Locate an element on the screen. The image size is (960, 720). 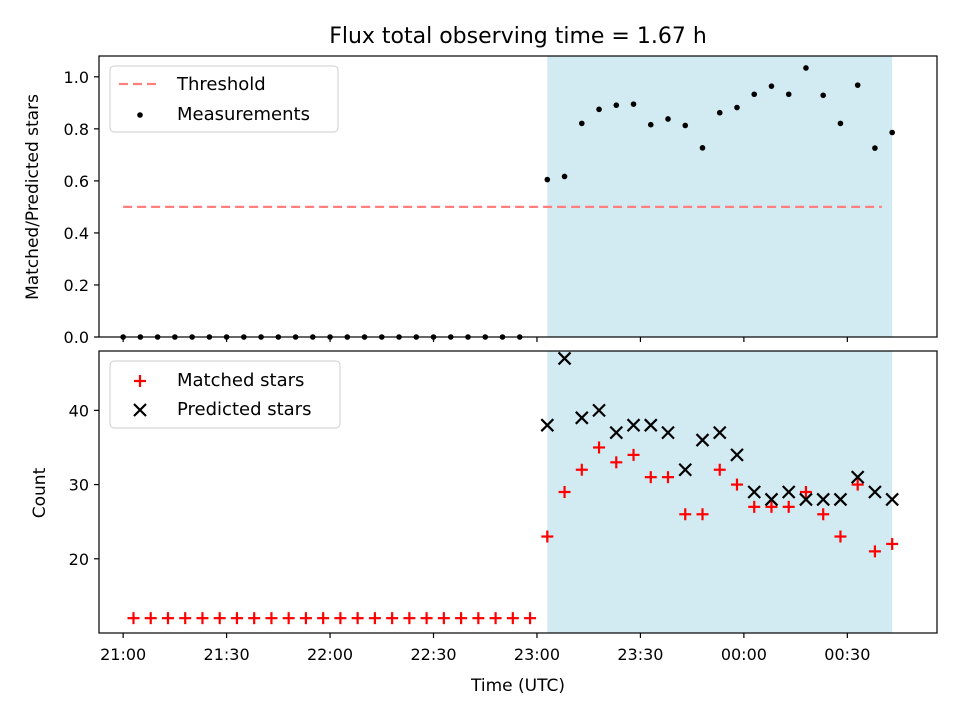
top-legend-box is located at coordinates (224, 99).